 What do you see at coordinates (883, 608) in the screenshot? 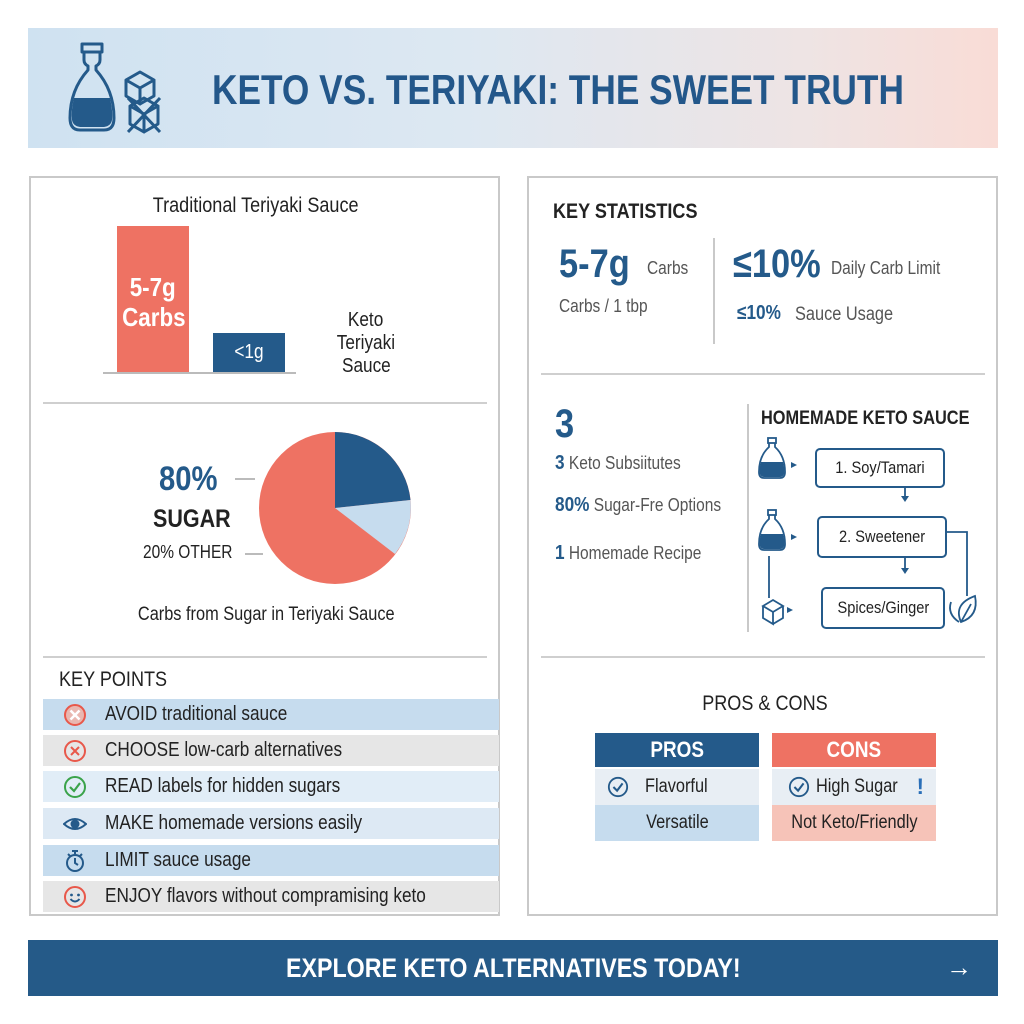
I see `flow-step-spices-ginger: Spices/Ginger` at bounding box center [883, 608].